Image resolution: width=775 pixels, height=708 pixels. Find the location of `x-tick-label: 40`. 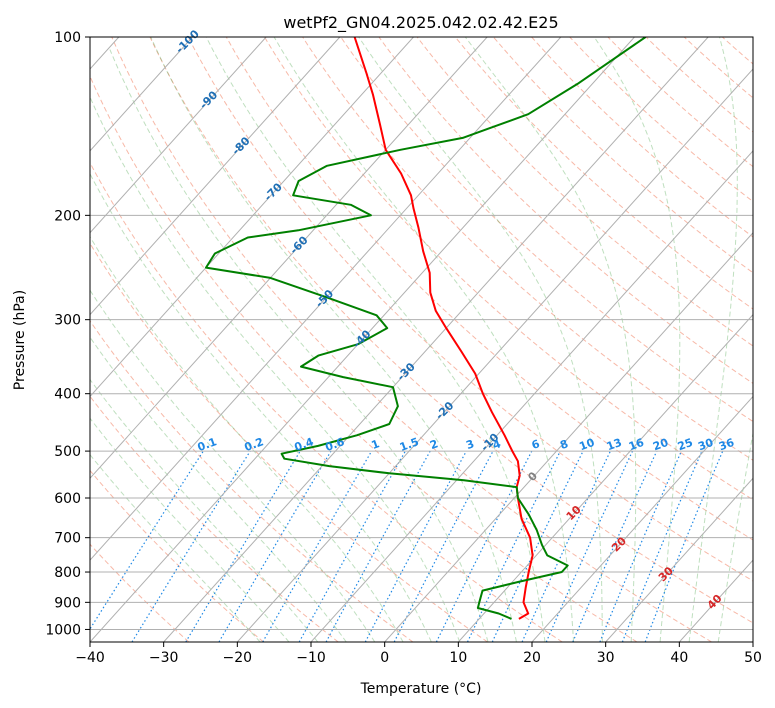

x-tick-label: 40 is located at coordinates (679, 658).